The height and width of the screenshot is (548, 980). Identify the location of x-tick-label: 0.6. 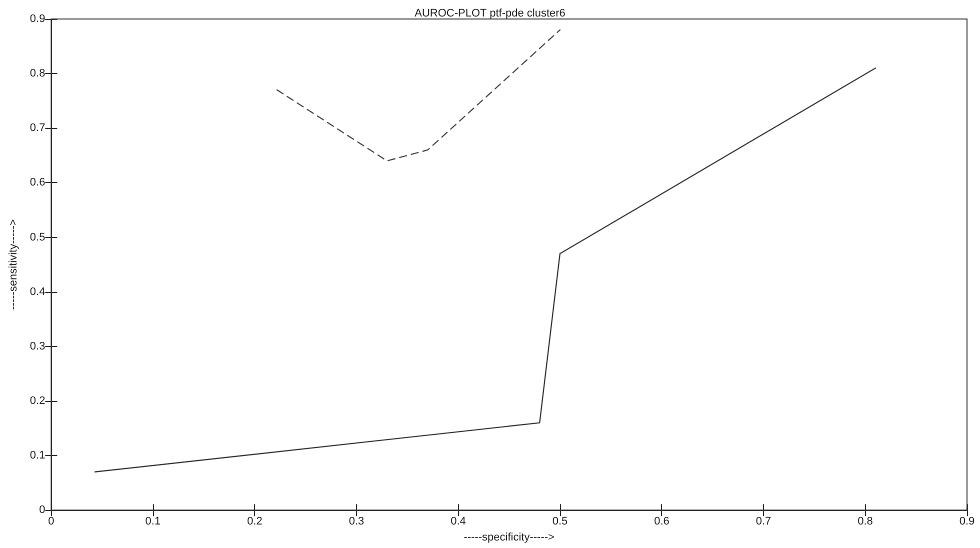
(662, 522).